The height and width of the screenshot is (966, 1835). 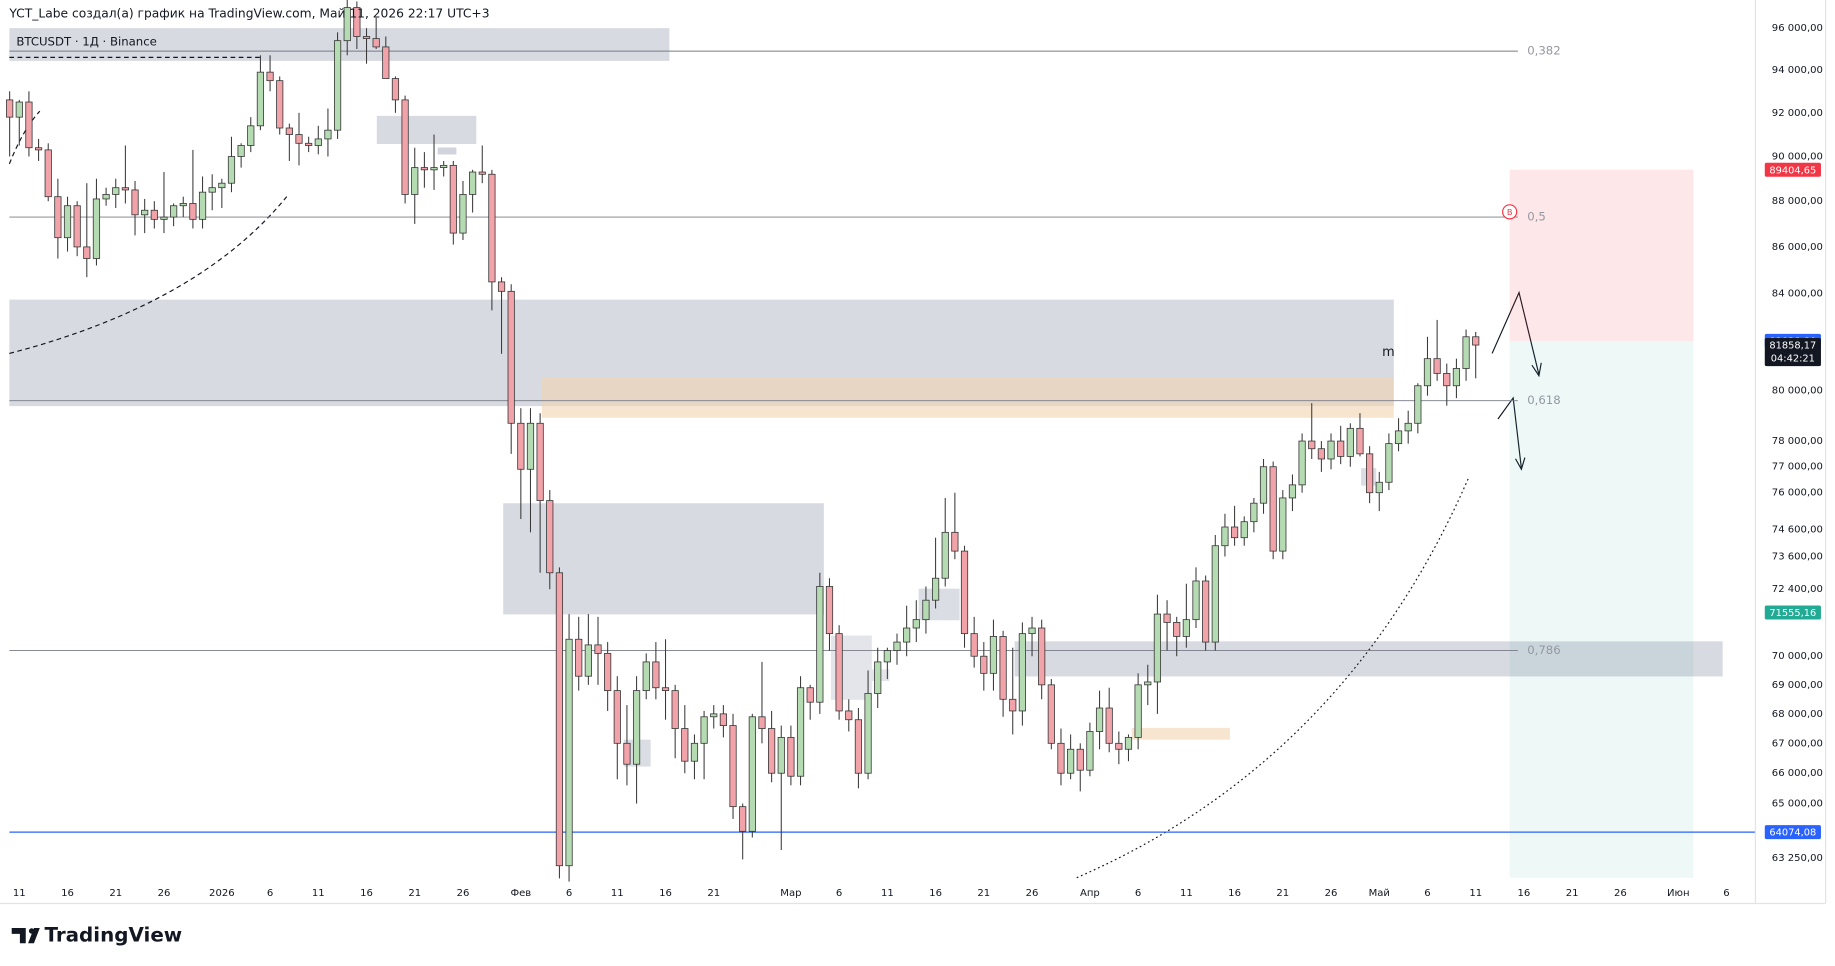 What do you see at coordinates (1797, 530) in the screenshot?
I see `y-tick-label: 74 600,00` at bounding box center [1797, 530].